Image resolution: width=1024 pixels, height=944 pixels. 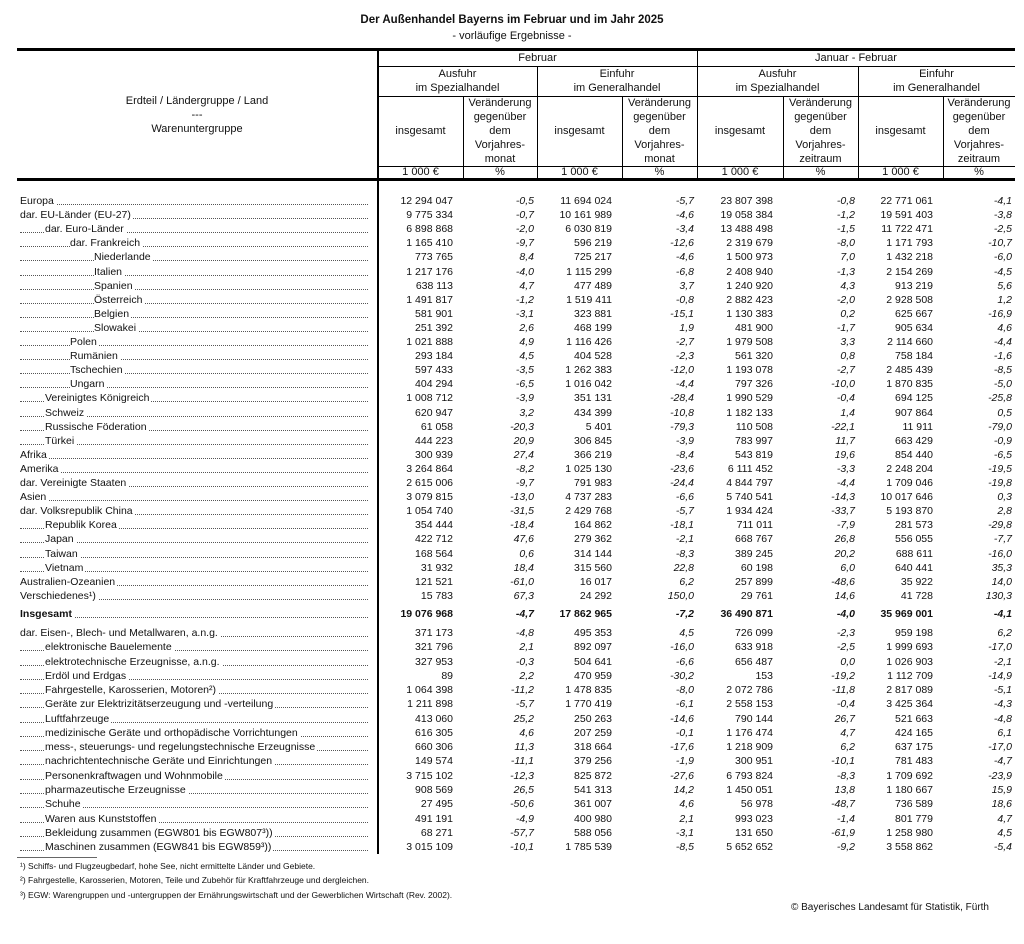 I want to click on value-1000-eur: 481 900, so click(x=754, y=327).